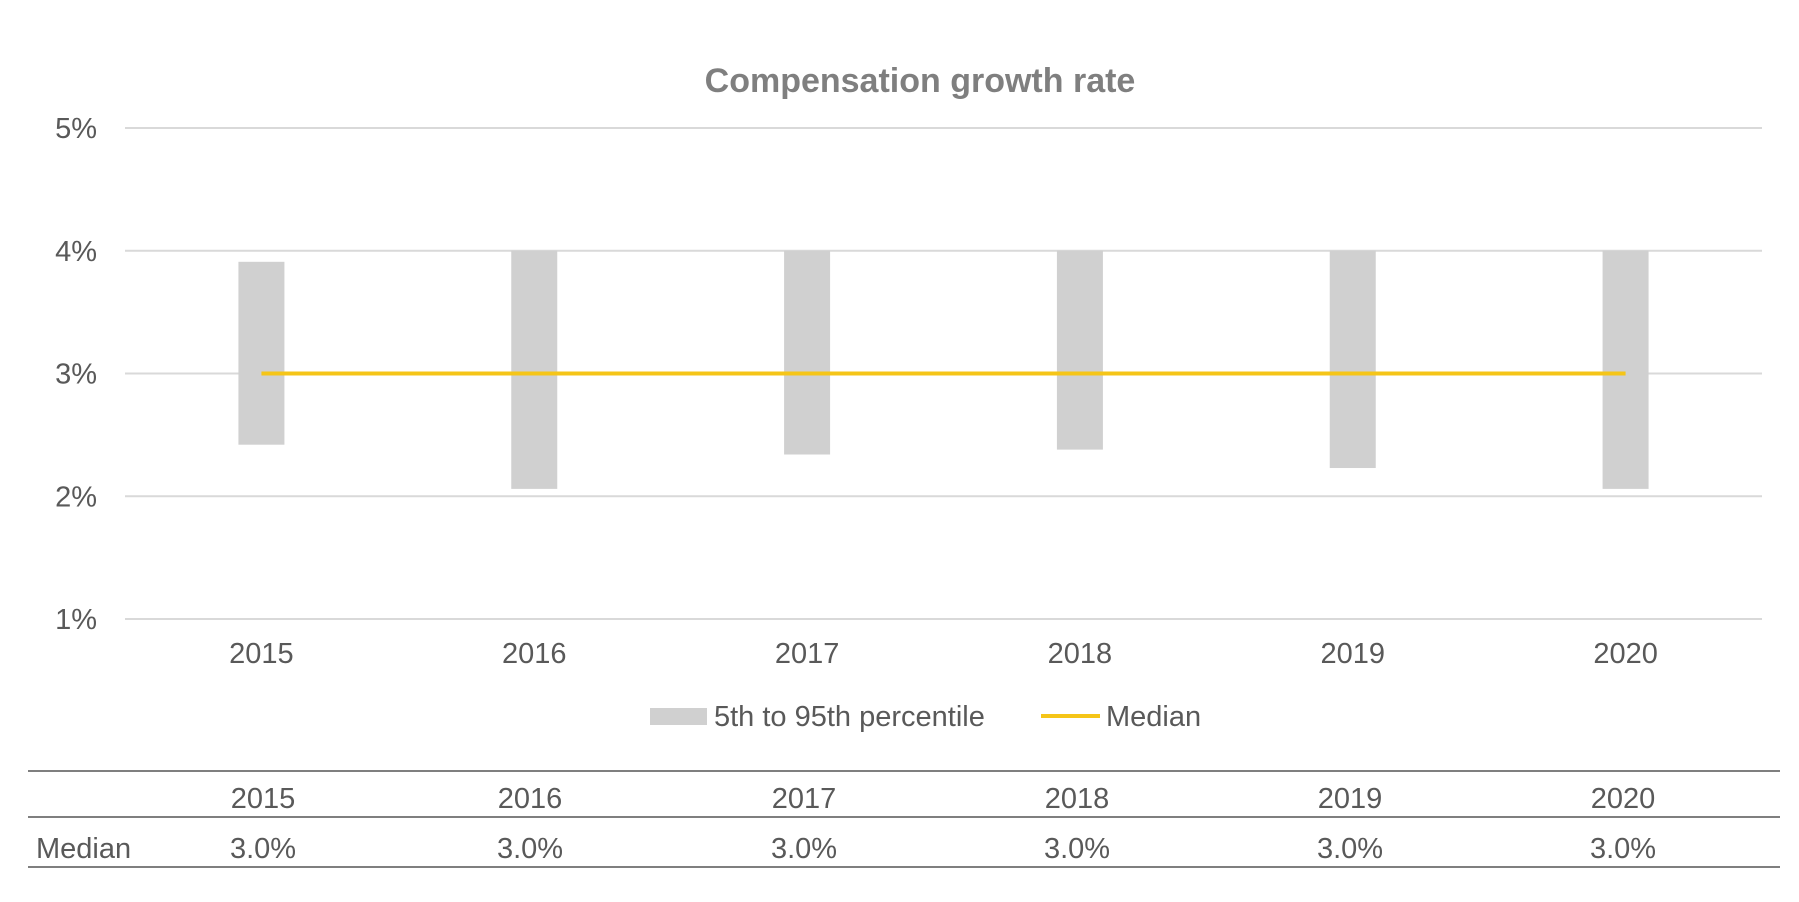 The width and height of the screenshot is (1799, 902). I want to click on percentile-bar-2016, so click(534, 369).